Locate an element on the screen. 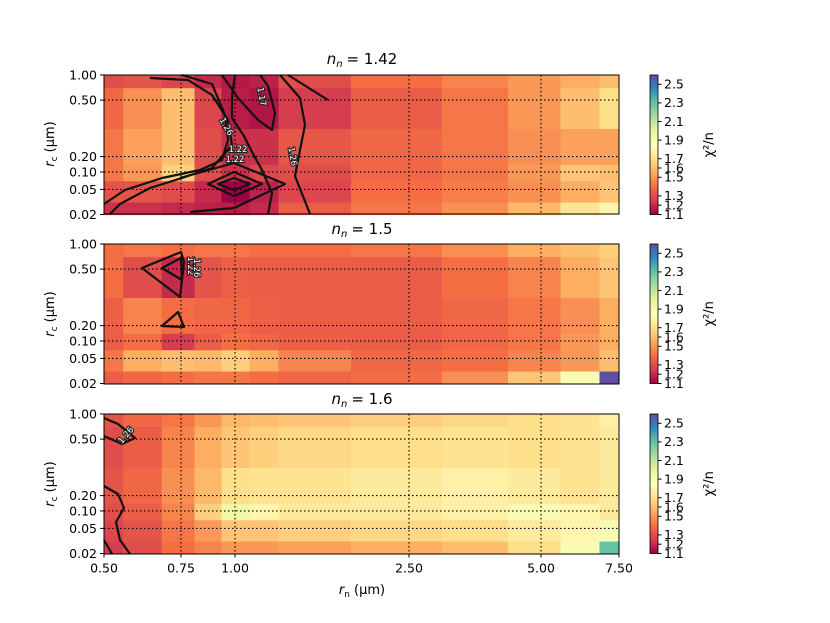  panel-1-grid is located at coordinates (361, 145).